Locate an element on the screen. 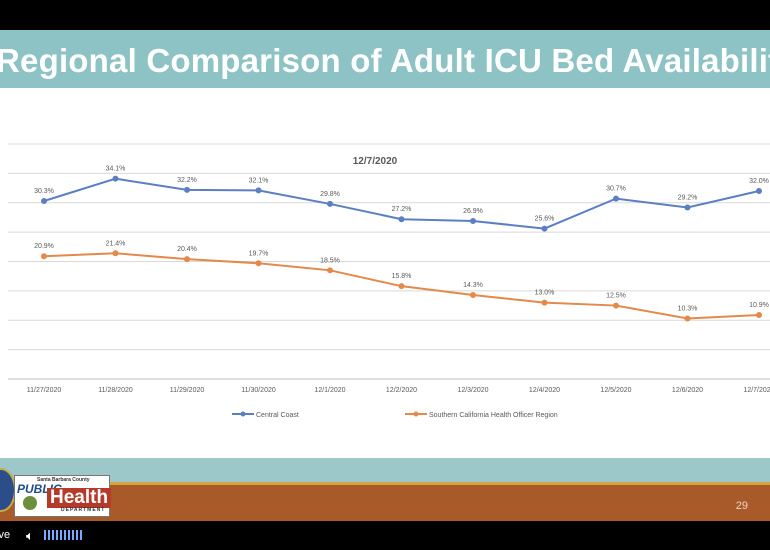  data-label: 13.0% is located at coordinates (545, 293).